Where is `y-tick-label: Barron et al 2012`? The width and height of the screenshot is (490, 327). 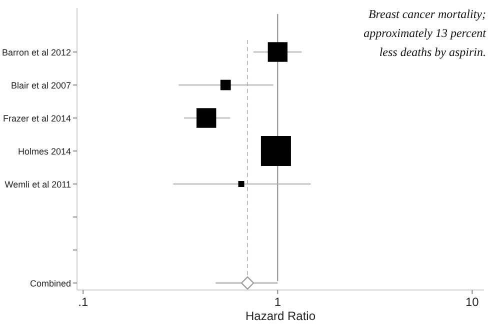 y-tick-label: Barron et al 2012 is located at coordinates (36, 53).